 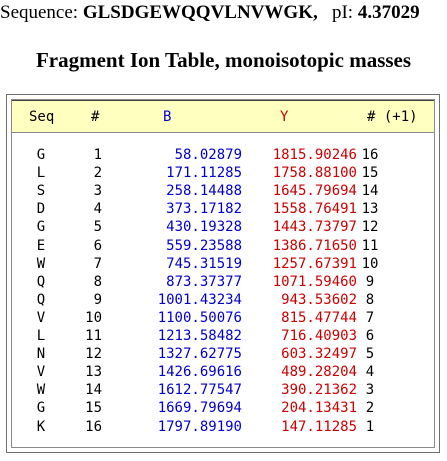 What do you see at coordinates (204, 191) in the screenshot?
I see `cell-b: 258.14488` at bounding box center [204, 191].